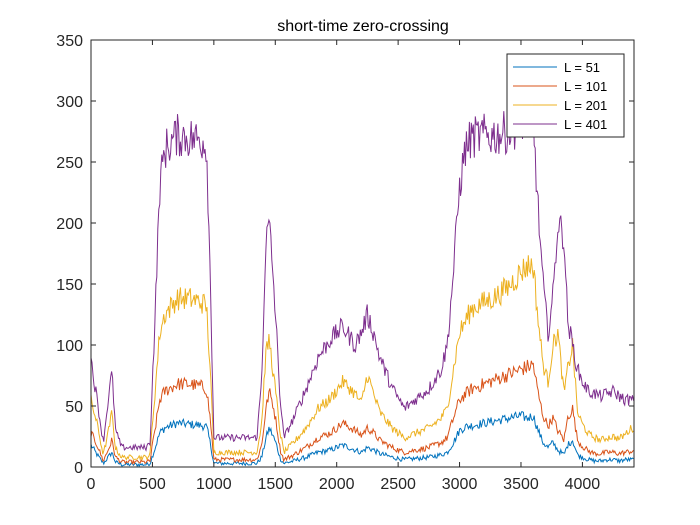  I want to click on x-tick-label: 3000, so click(460, 484).